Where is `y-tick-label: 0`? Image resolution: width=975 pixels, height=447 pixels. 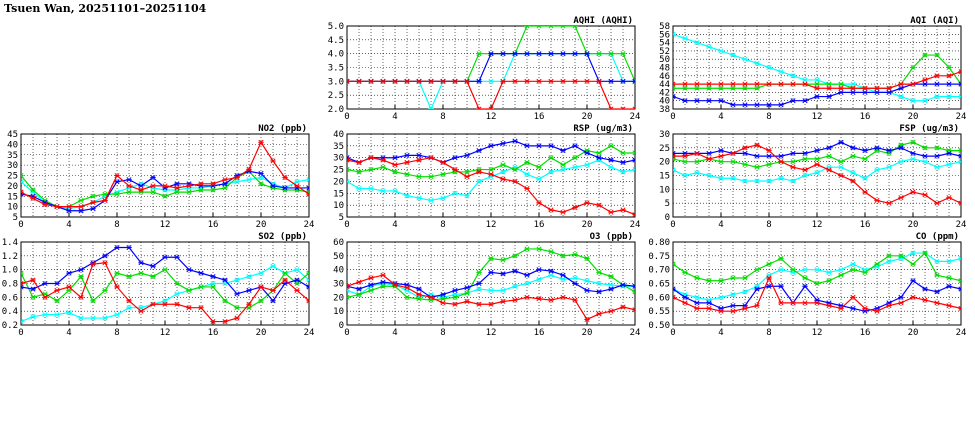 y-tick-label: 0 is located at coordinates (667, 218).